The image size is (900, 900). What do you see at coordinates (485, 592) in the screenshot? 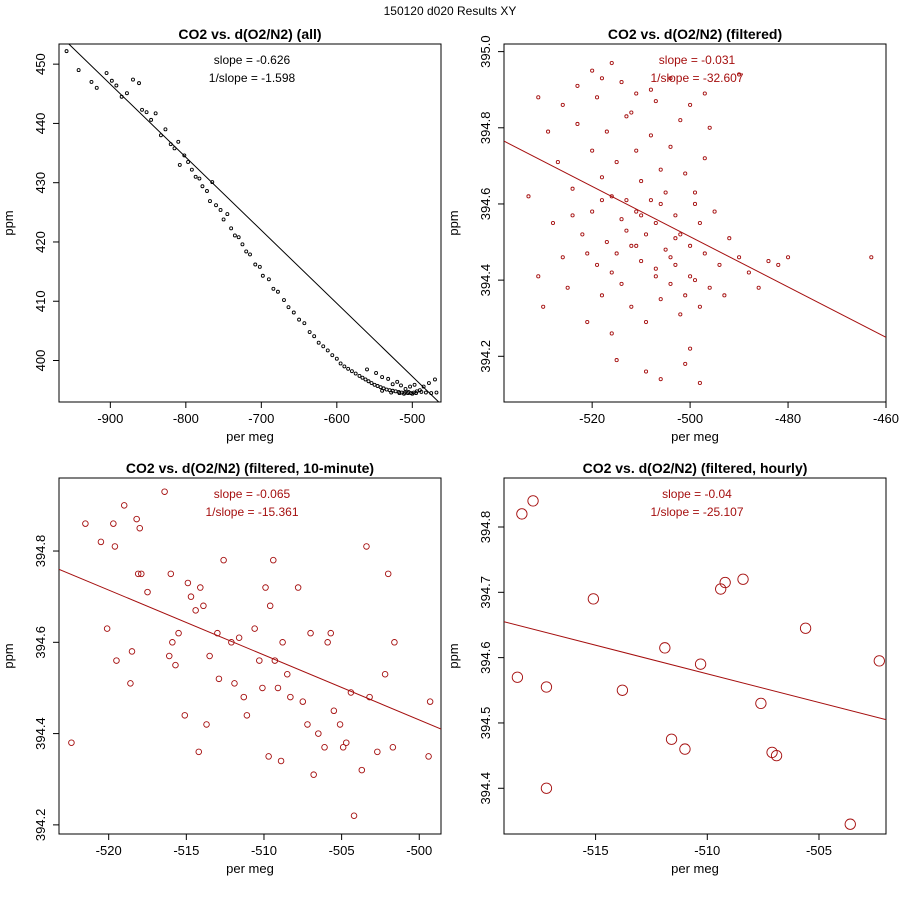
I see `y-tick-label: 394.7` at bounding box center [485, 592].